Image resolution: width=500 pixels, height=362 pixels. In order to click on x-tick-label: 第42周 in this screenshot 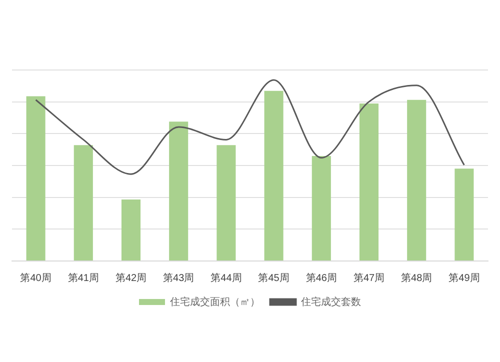, I will do `click(131, 278)`.